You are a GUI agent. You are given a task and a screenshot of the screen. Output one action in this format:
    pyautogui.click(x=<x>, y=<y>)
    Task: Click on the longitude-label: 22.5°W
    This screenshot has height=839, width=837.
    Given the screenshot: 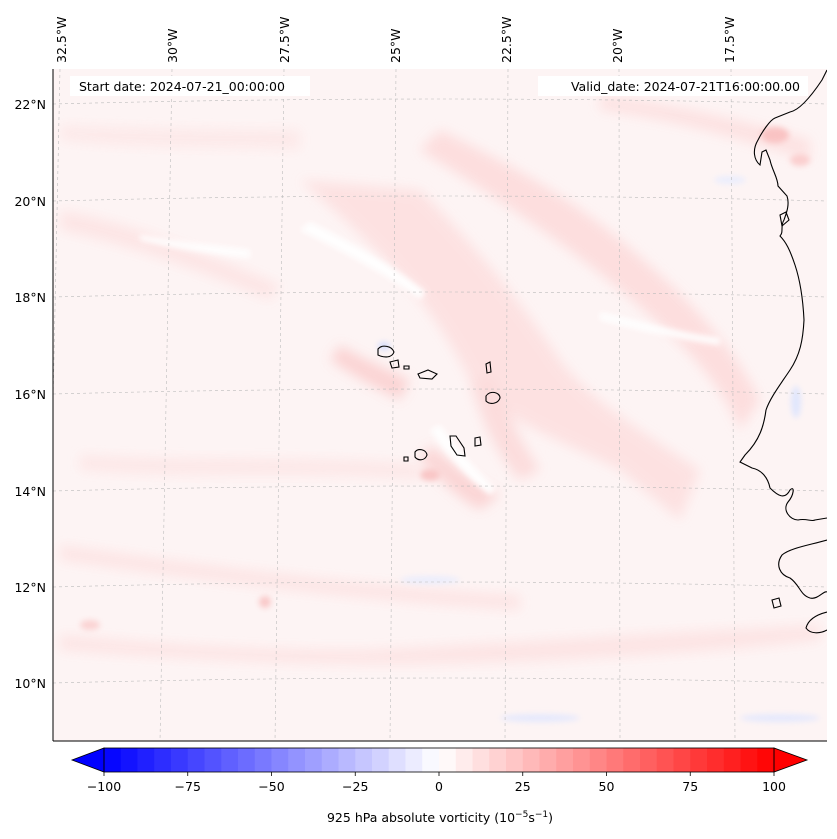 What is the action you would take?
    pyautogui.click(x=506, y=40)
    